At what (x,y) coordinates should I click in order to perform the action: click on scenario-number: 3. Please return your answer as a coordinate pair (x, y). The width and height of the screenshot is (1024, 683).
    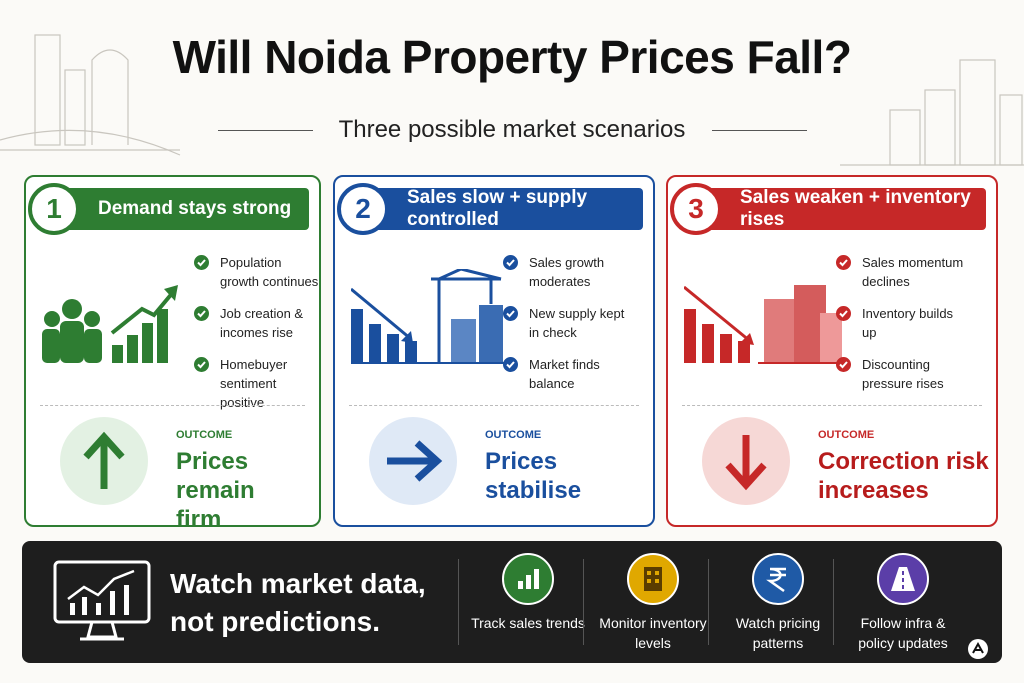
    Looking at the image, I should click on (696, 209).